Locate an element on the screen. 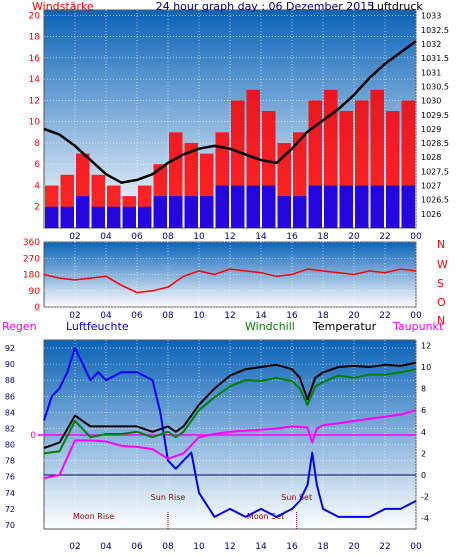 This screenshot has height=555, width=470. p3-x-tick: 22 is located at coordinates (384, 547).